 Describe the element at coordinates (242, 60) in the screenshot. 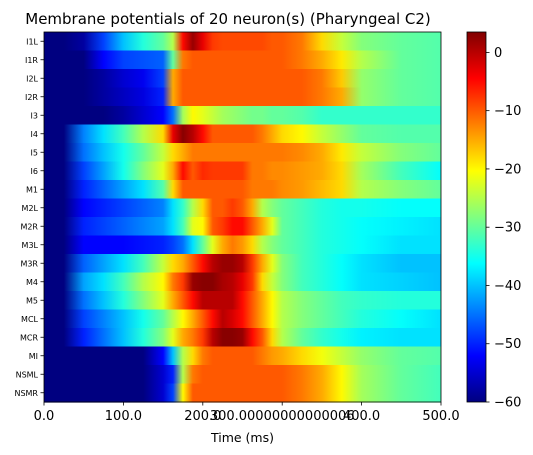

I see `heatmap-row-i1r` at that location.